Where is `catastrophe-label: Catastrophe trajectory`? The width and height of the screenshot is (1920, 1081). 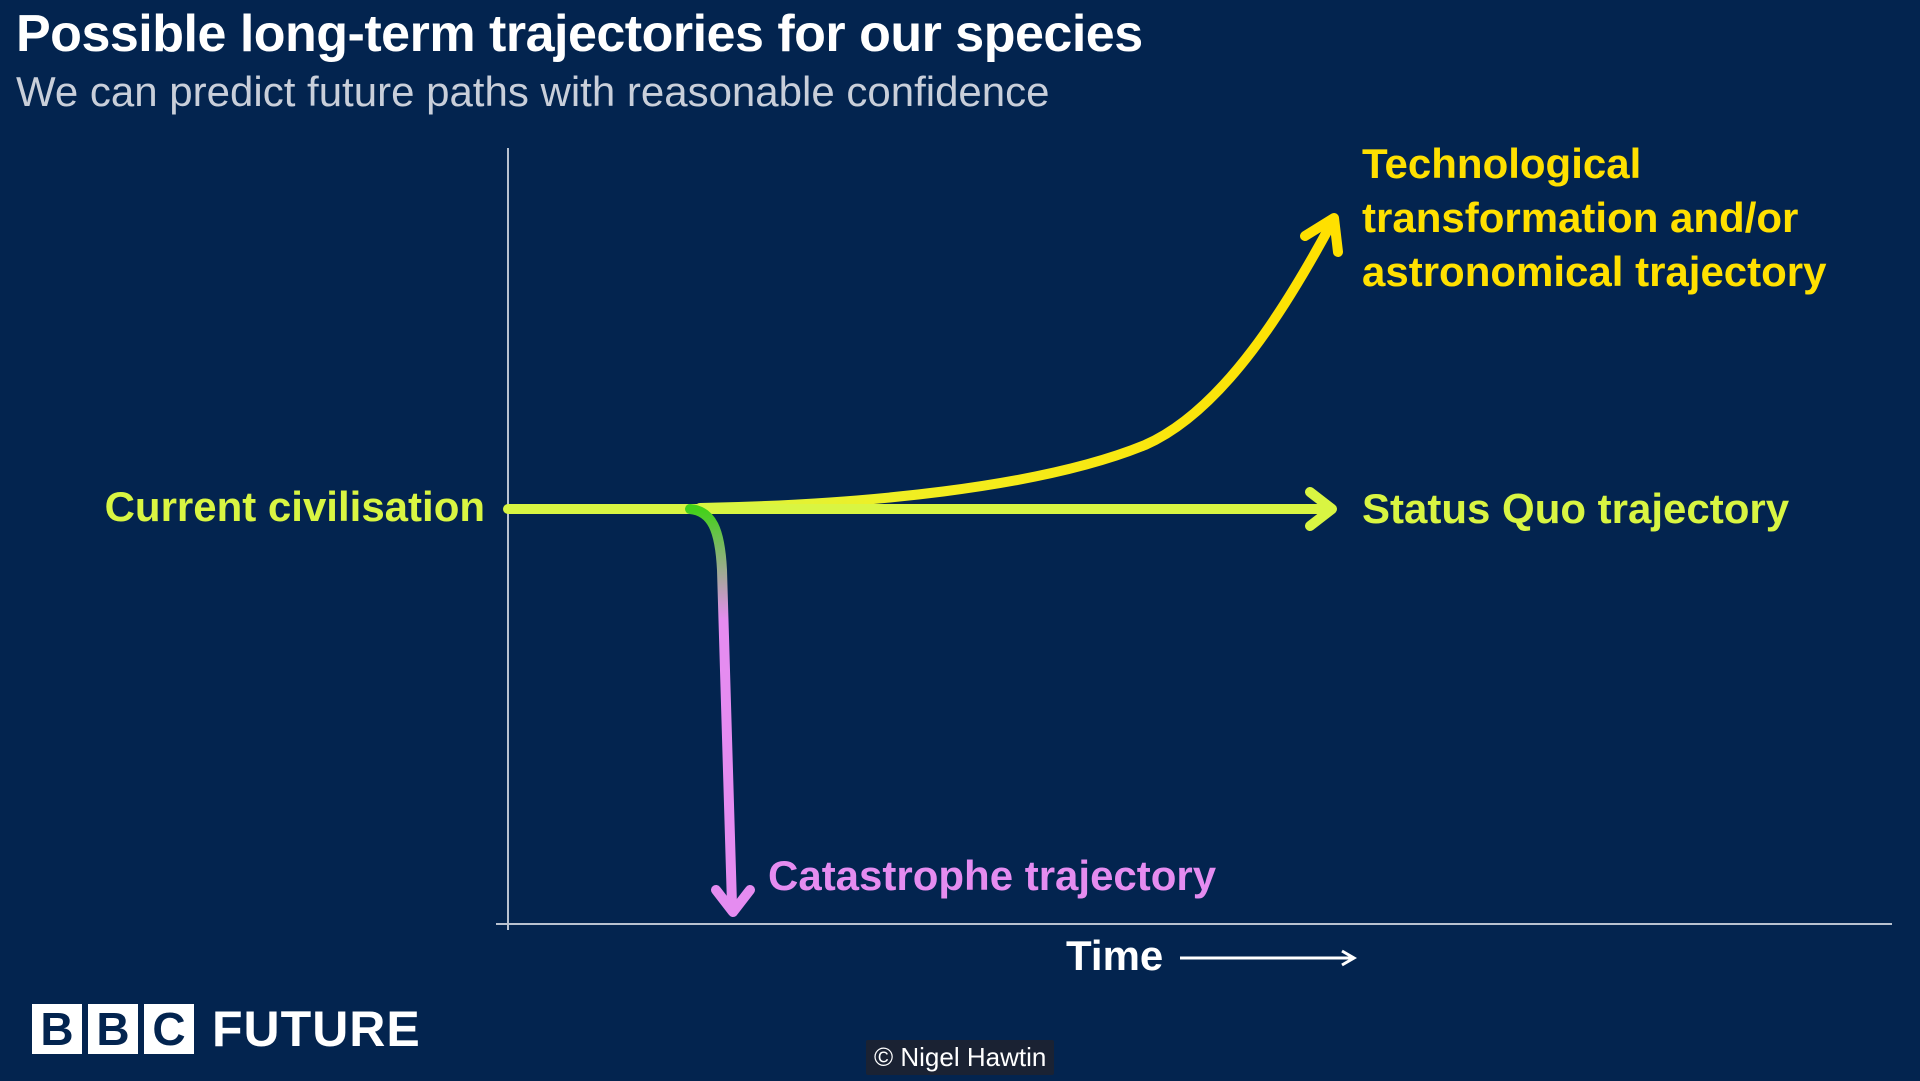 catastrophe-label: Catastrophe trajectory is located at coordinates (992, 875).